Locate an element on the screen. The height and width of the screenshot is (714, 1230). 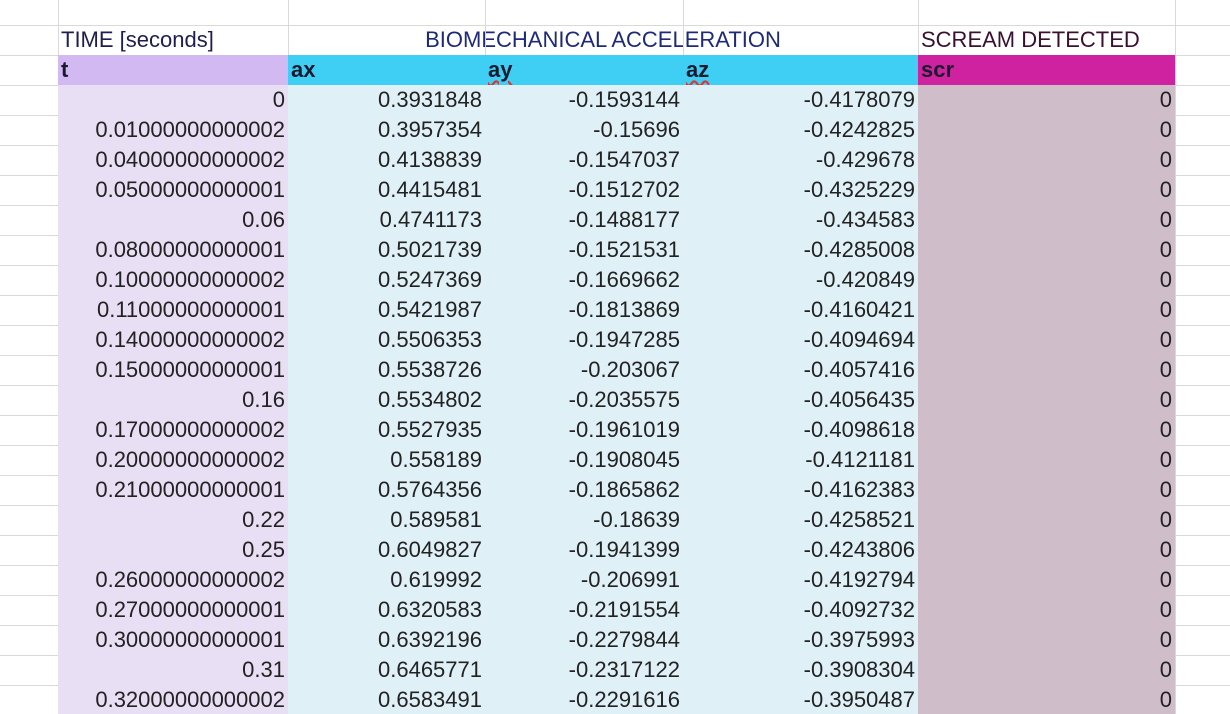
cell: -0.1593144 is located at coordinates (584, 100).